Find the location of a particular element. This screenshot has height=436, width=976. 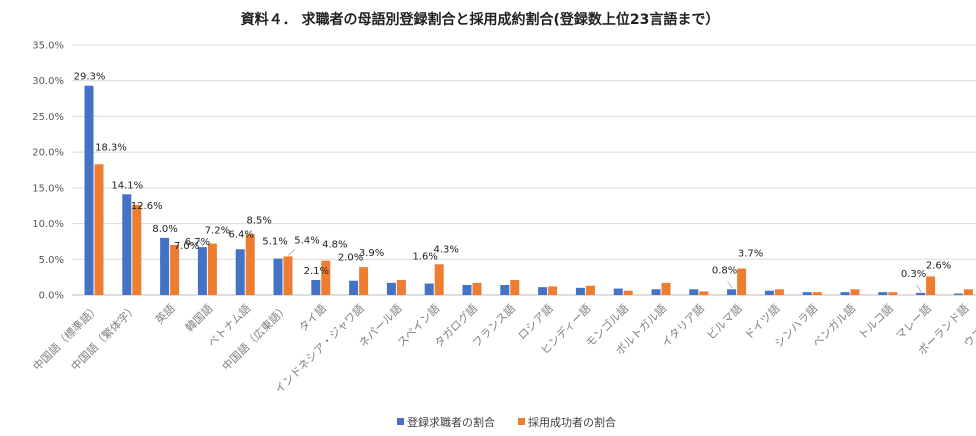

y-tick-label: 30.0% is located at coordinates (48, 81).